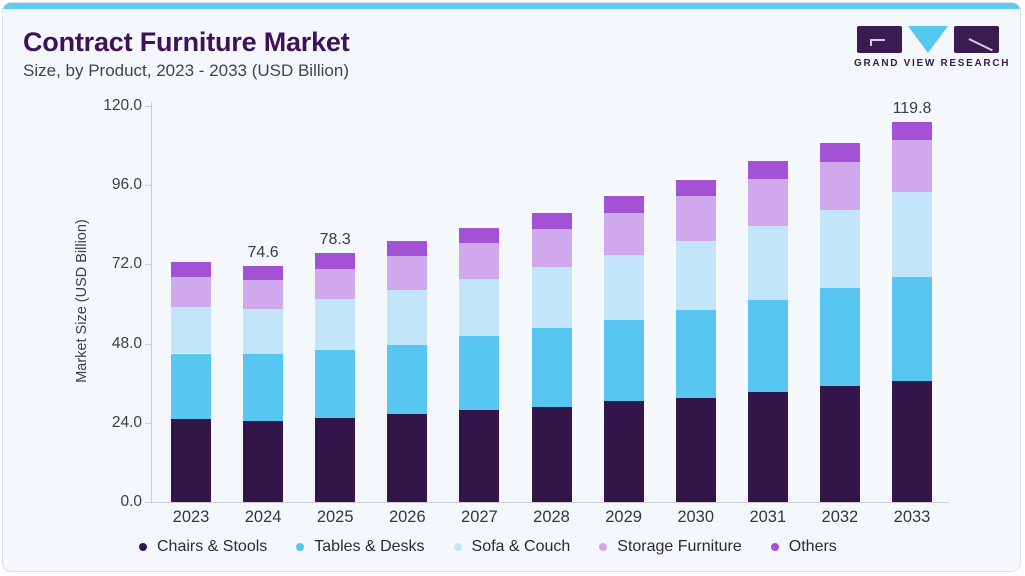 Image resolution: width=1025 pixels, height=576 pixels. I want to click on legend-item-tables-desks: Tables & Desks, so click(360, 547).